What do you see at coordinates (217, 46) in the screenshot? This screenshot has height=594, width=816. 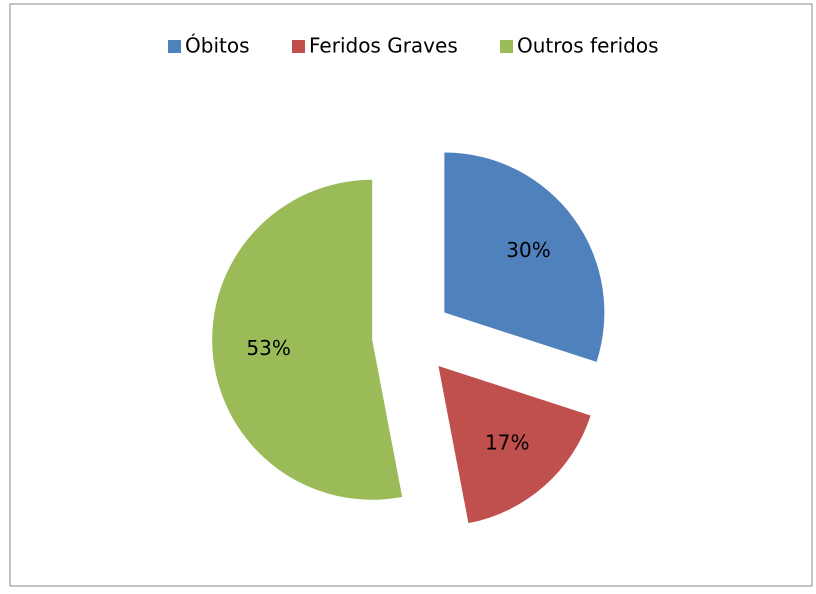 I see `legend-label: Óbitos` at bounding box center [217, 46].